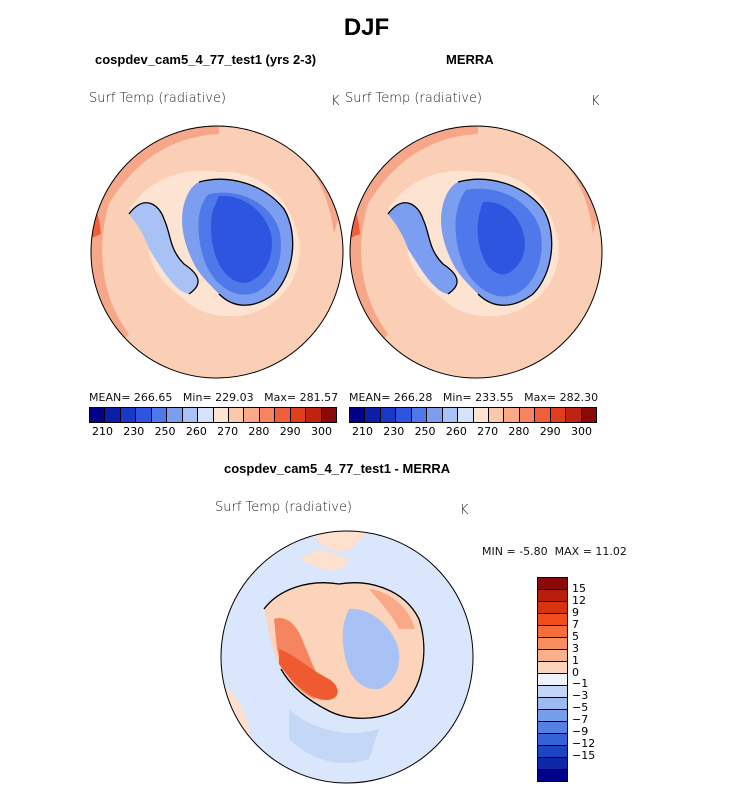 The height and width of the screenshot is (789, 733). What do you see at coordinates (413, 397) in the screenshot?
I see `right-mean-value: 266.28` at bounding box center [413, 397].